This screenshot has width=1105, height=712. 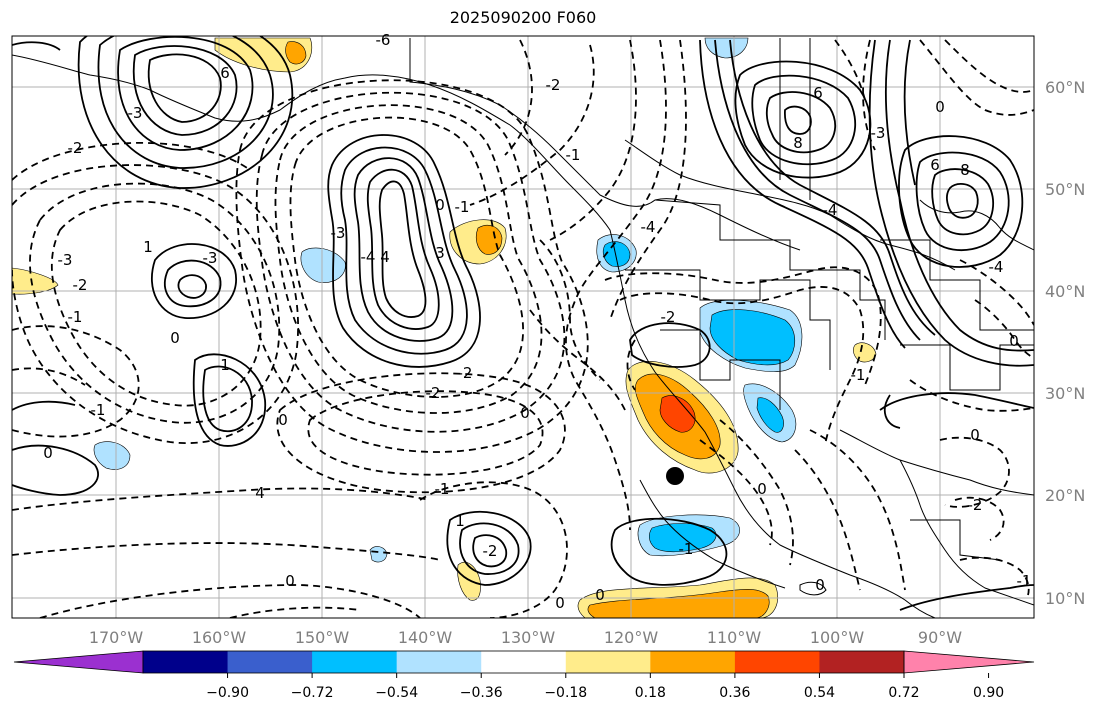 I want to click on contour-label: 3, so click(x=440, y=253).